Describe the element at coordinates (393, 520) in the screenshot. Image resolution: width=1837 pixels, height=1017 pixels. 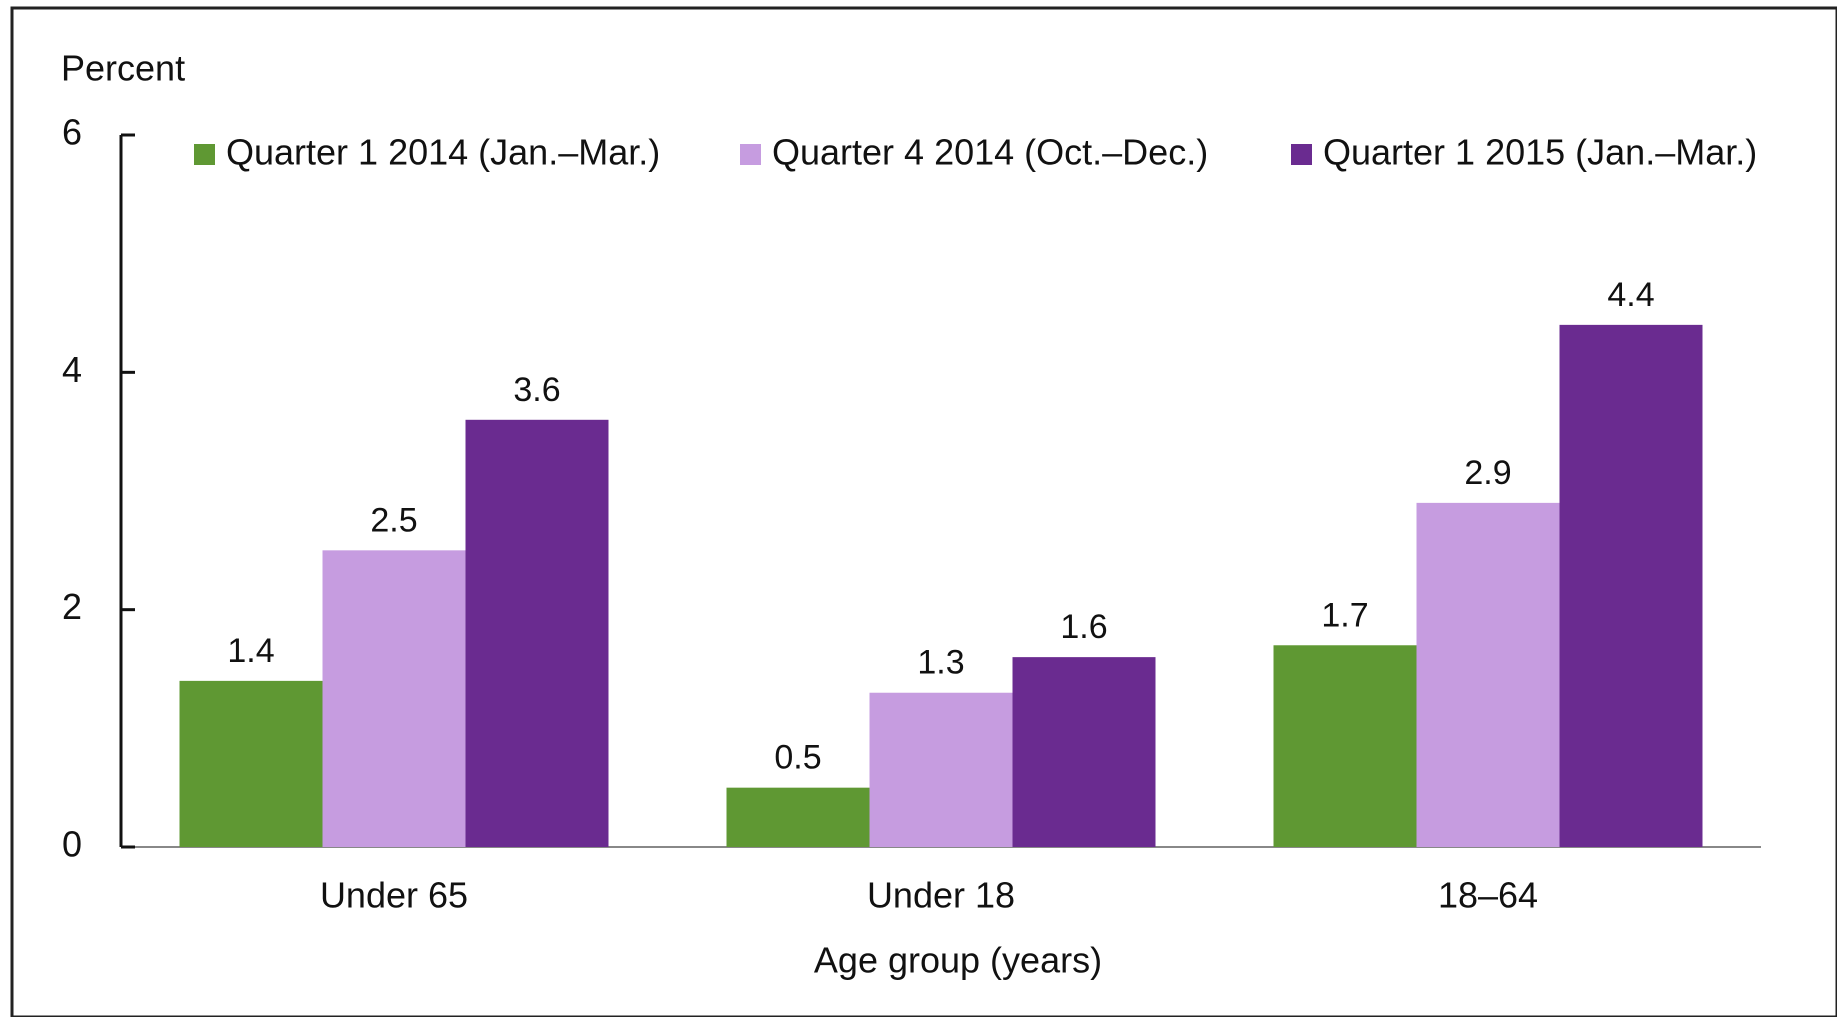
I see `value-label: 2.5` at that location.